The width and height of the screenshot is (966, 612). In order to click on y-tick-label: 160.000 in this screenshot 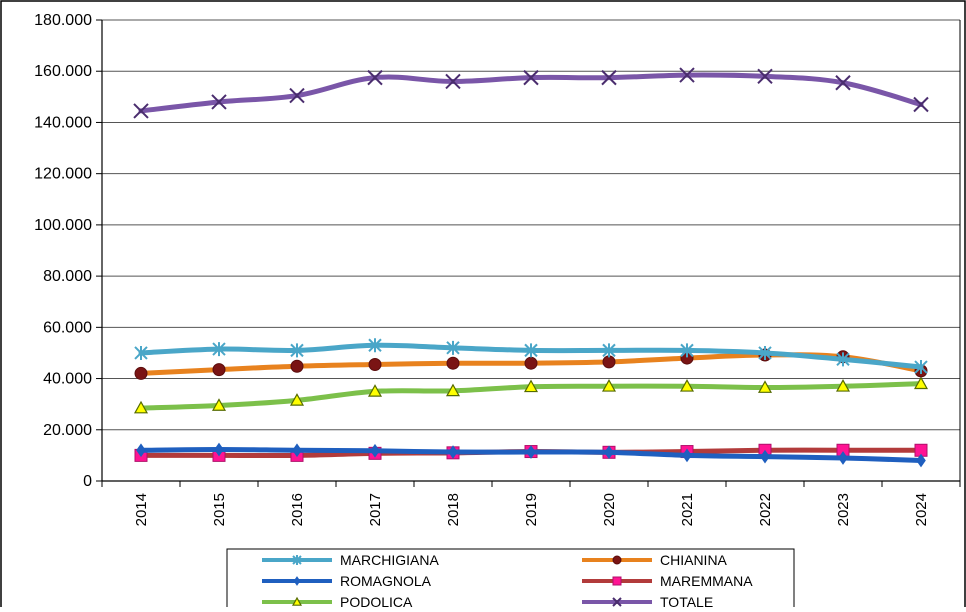, I will do `click(63, 71)`.